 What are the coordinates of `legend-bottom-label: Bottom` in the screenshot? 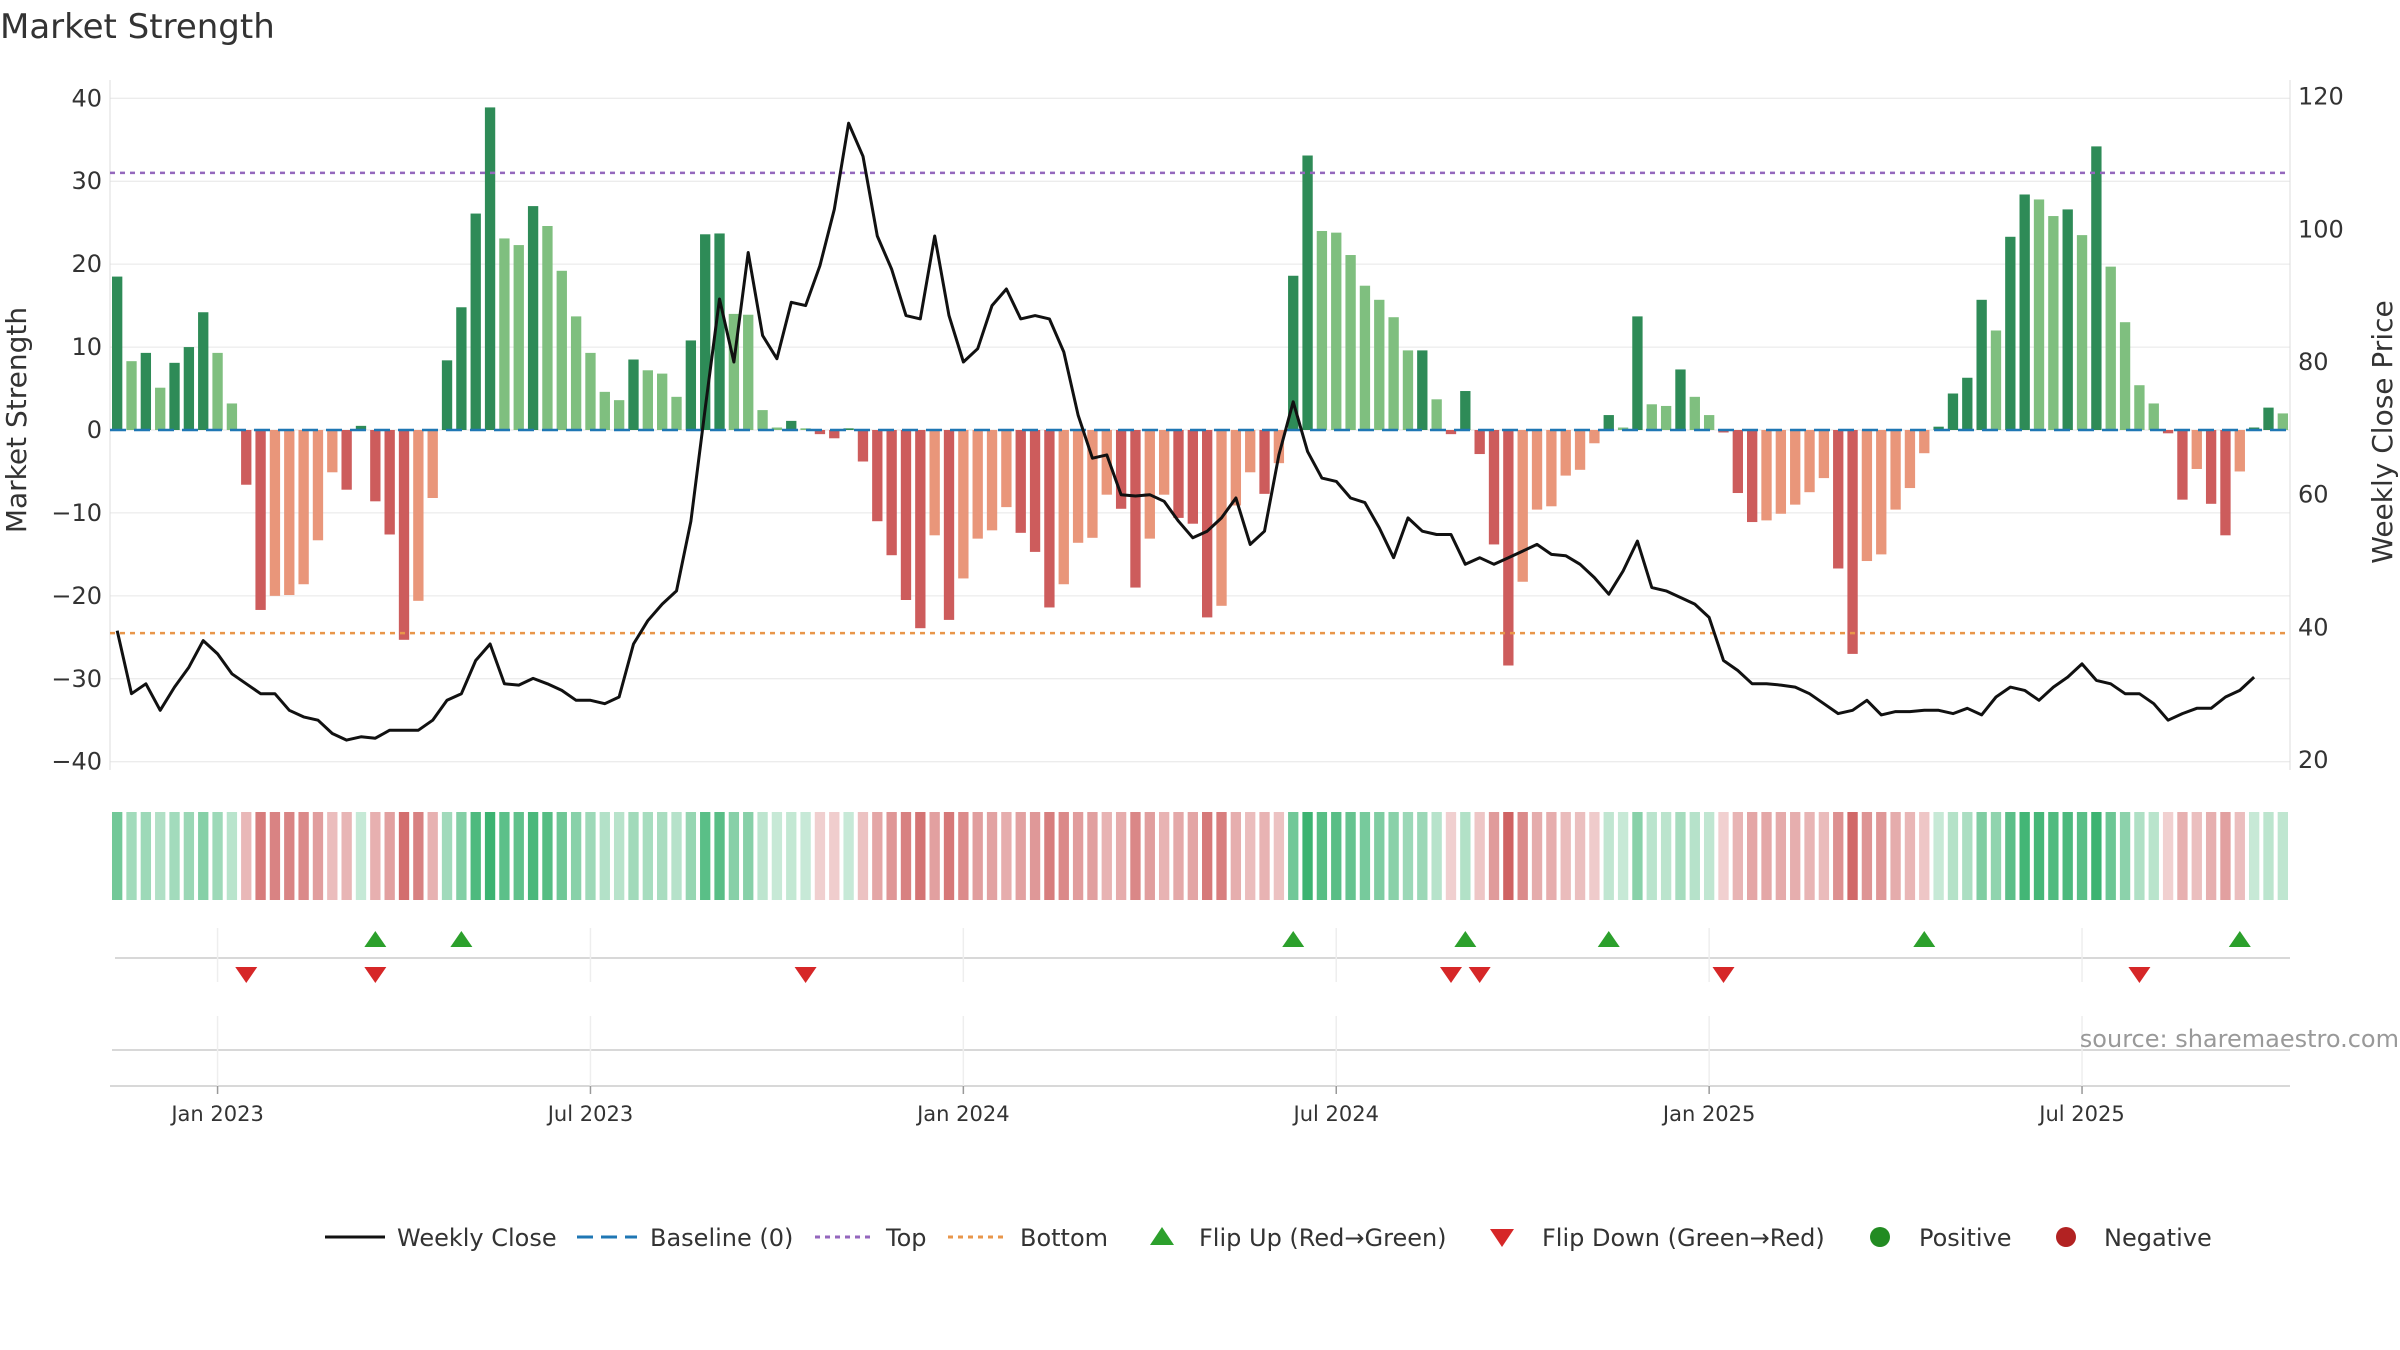 It's located at (1064, 1238).